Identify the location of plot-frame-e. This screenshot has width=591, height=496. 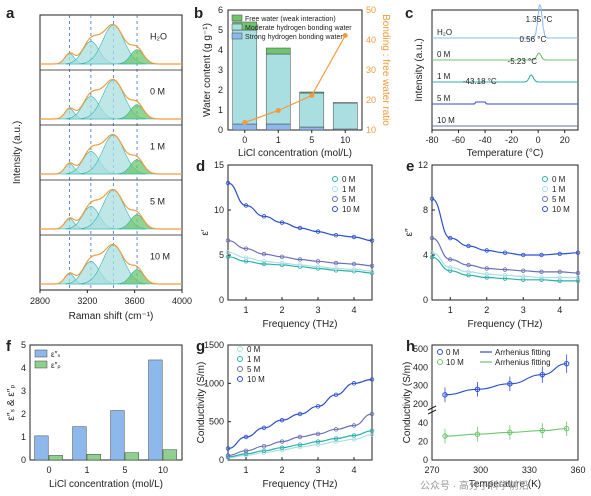
(505, 232).